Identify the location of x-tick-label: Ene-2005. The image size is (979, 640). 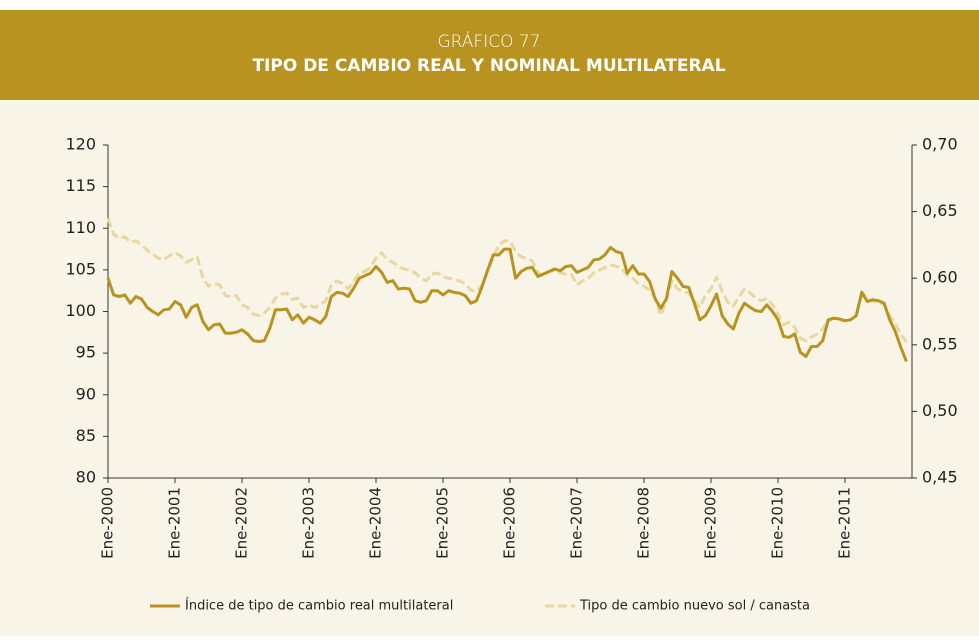
(443, 523).